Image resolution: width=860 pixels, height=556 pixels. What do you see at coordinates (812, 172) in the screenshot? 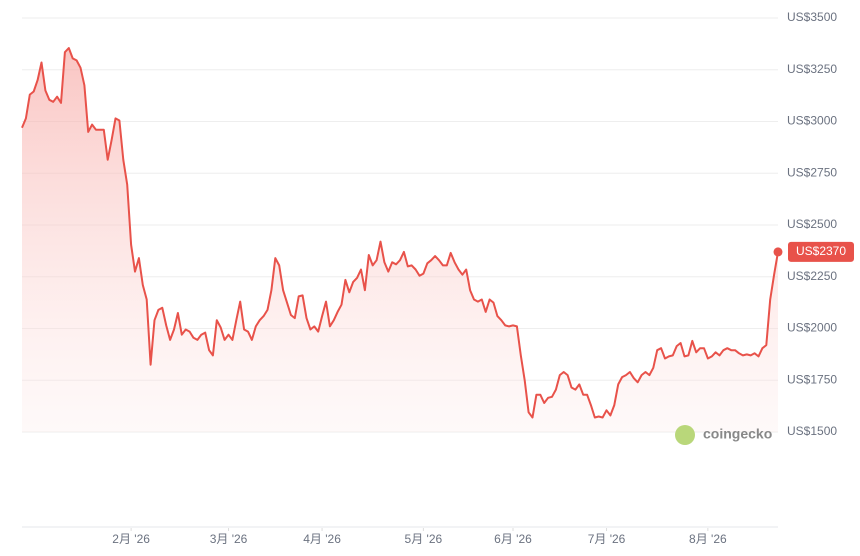
I see `y-tick-label: US$2750` at bounding box center [812, 172].